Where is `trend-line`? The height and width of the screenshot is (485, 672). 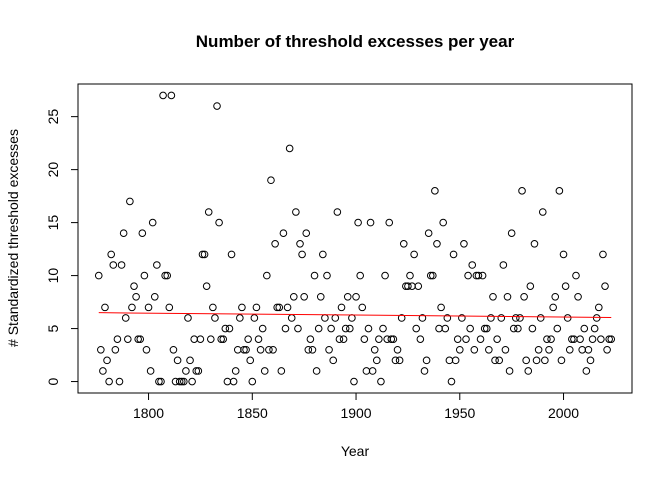 trend-line is located at coordinates (355, 315).